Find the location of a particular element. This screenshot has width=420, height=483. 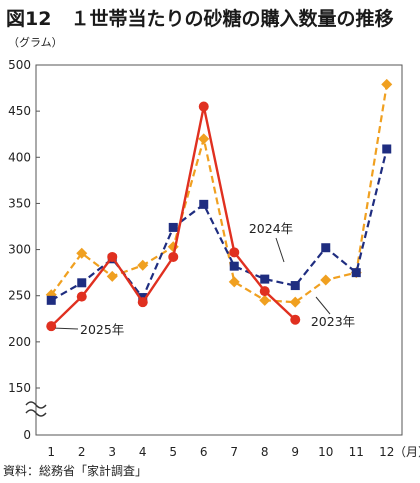

x-tick-label: 8 is located at coordinates (265, 452).